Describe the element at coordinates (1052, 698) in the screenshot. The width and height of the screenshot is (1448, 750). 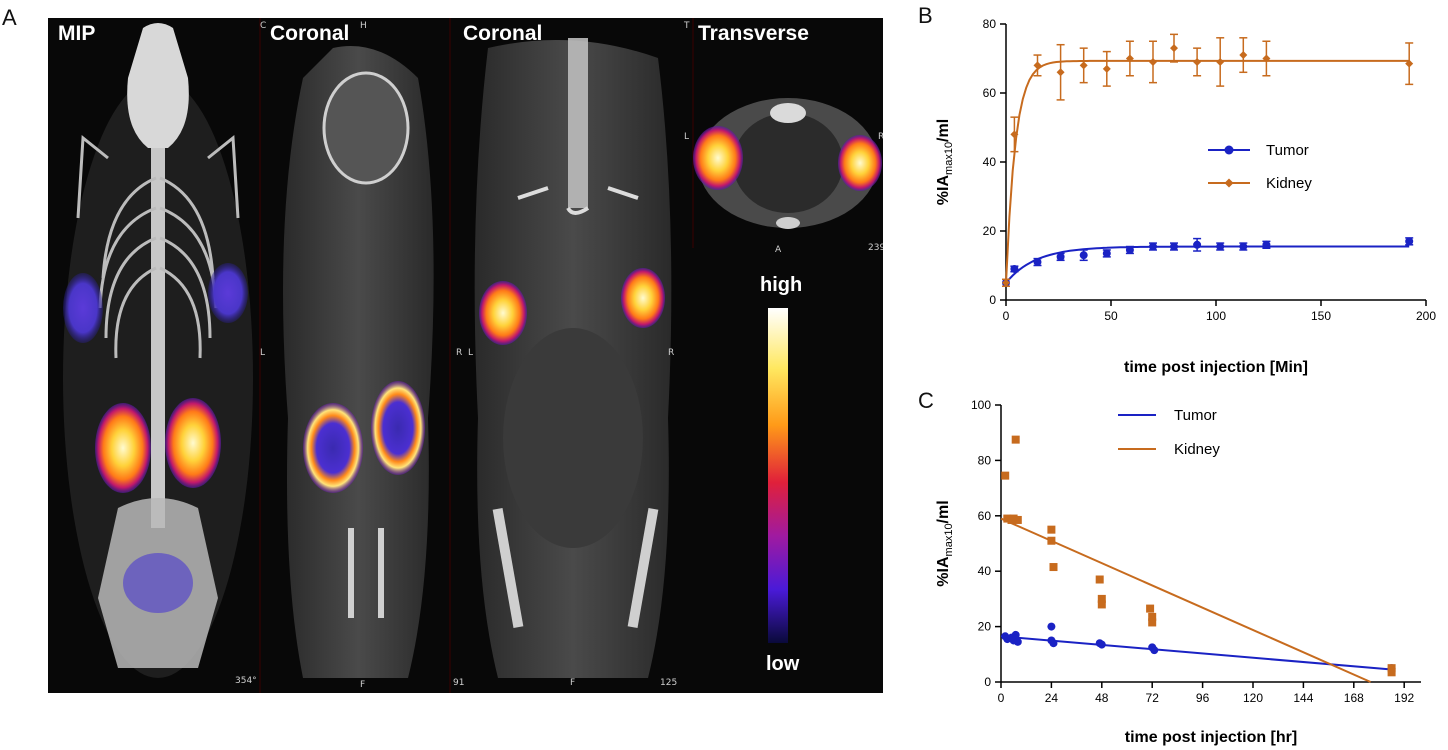
I see `x-tick-label: 24` at that location.